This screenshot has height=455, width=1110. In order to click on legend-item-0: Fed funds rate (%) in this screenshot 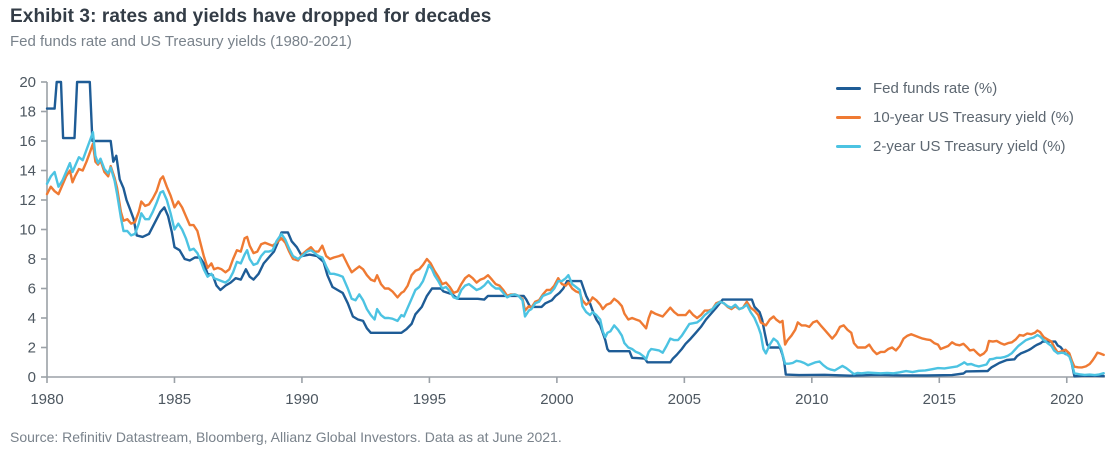, I will do `click(955, 88)`.